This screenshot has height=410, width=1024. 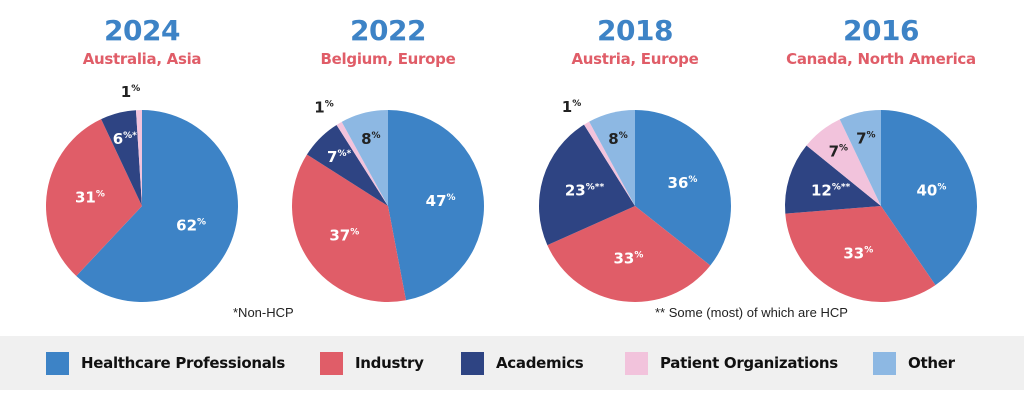 What do you see at coordinates (749, 363) in the screenshot?
I see `legend-label: Patient Organizations` at bounding box center [749, 363].